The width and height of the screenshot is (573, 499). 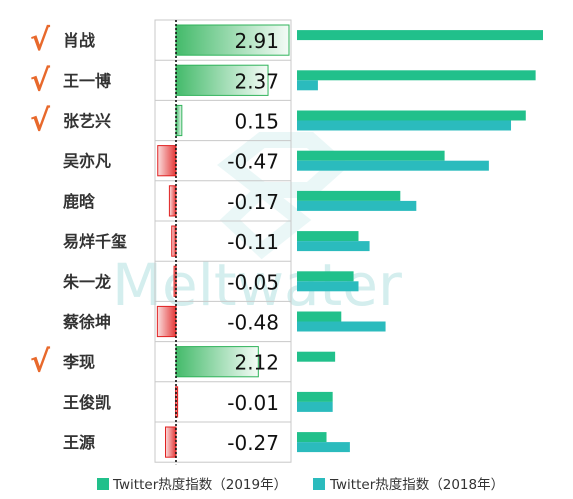 What do you see at coordinates (87, 161) in the screenshot?
I see `row-name-label: 吴亦凡` at bounding box center [87, 161].